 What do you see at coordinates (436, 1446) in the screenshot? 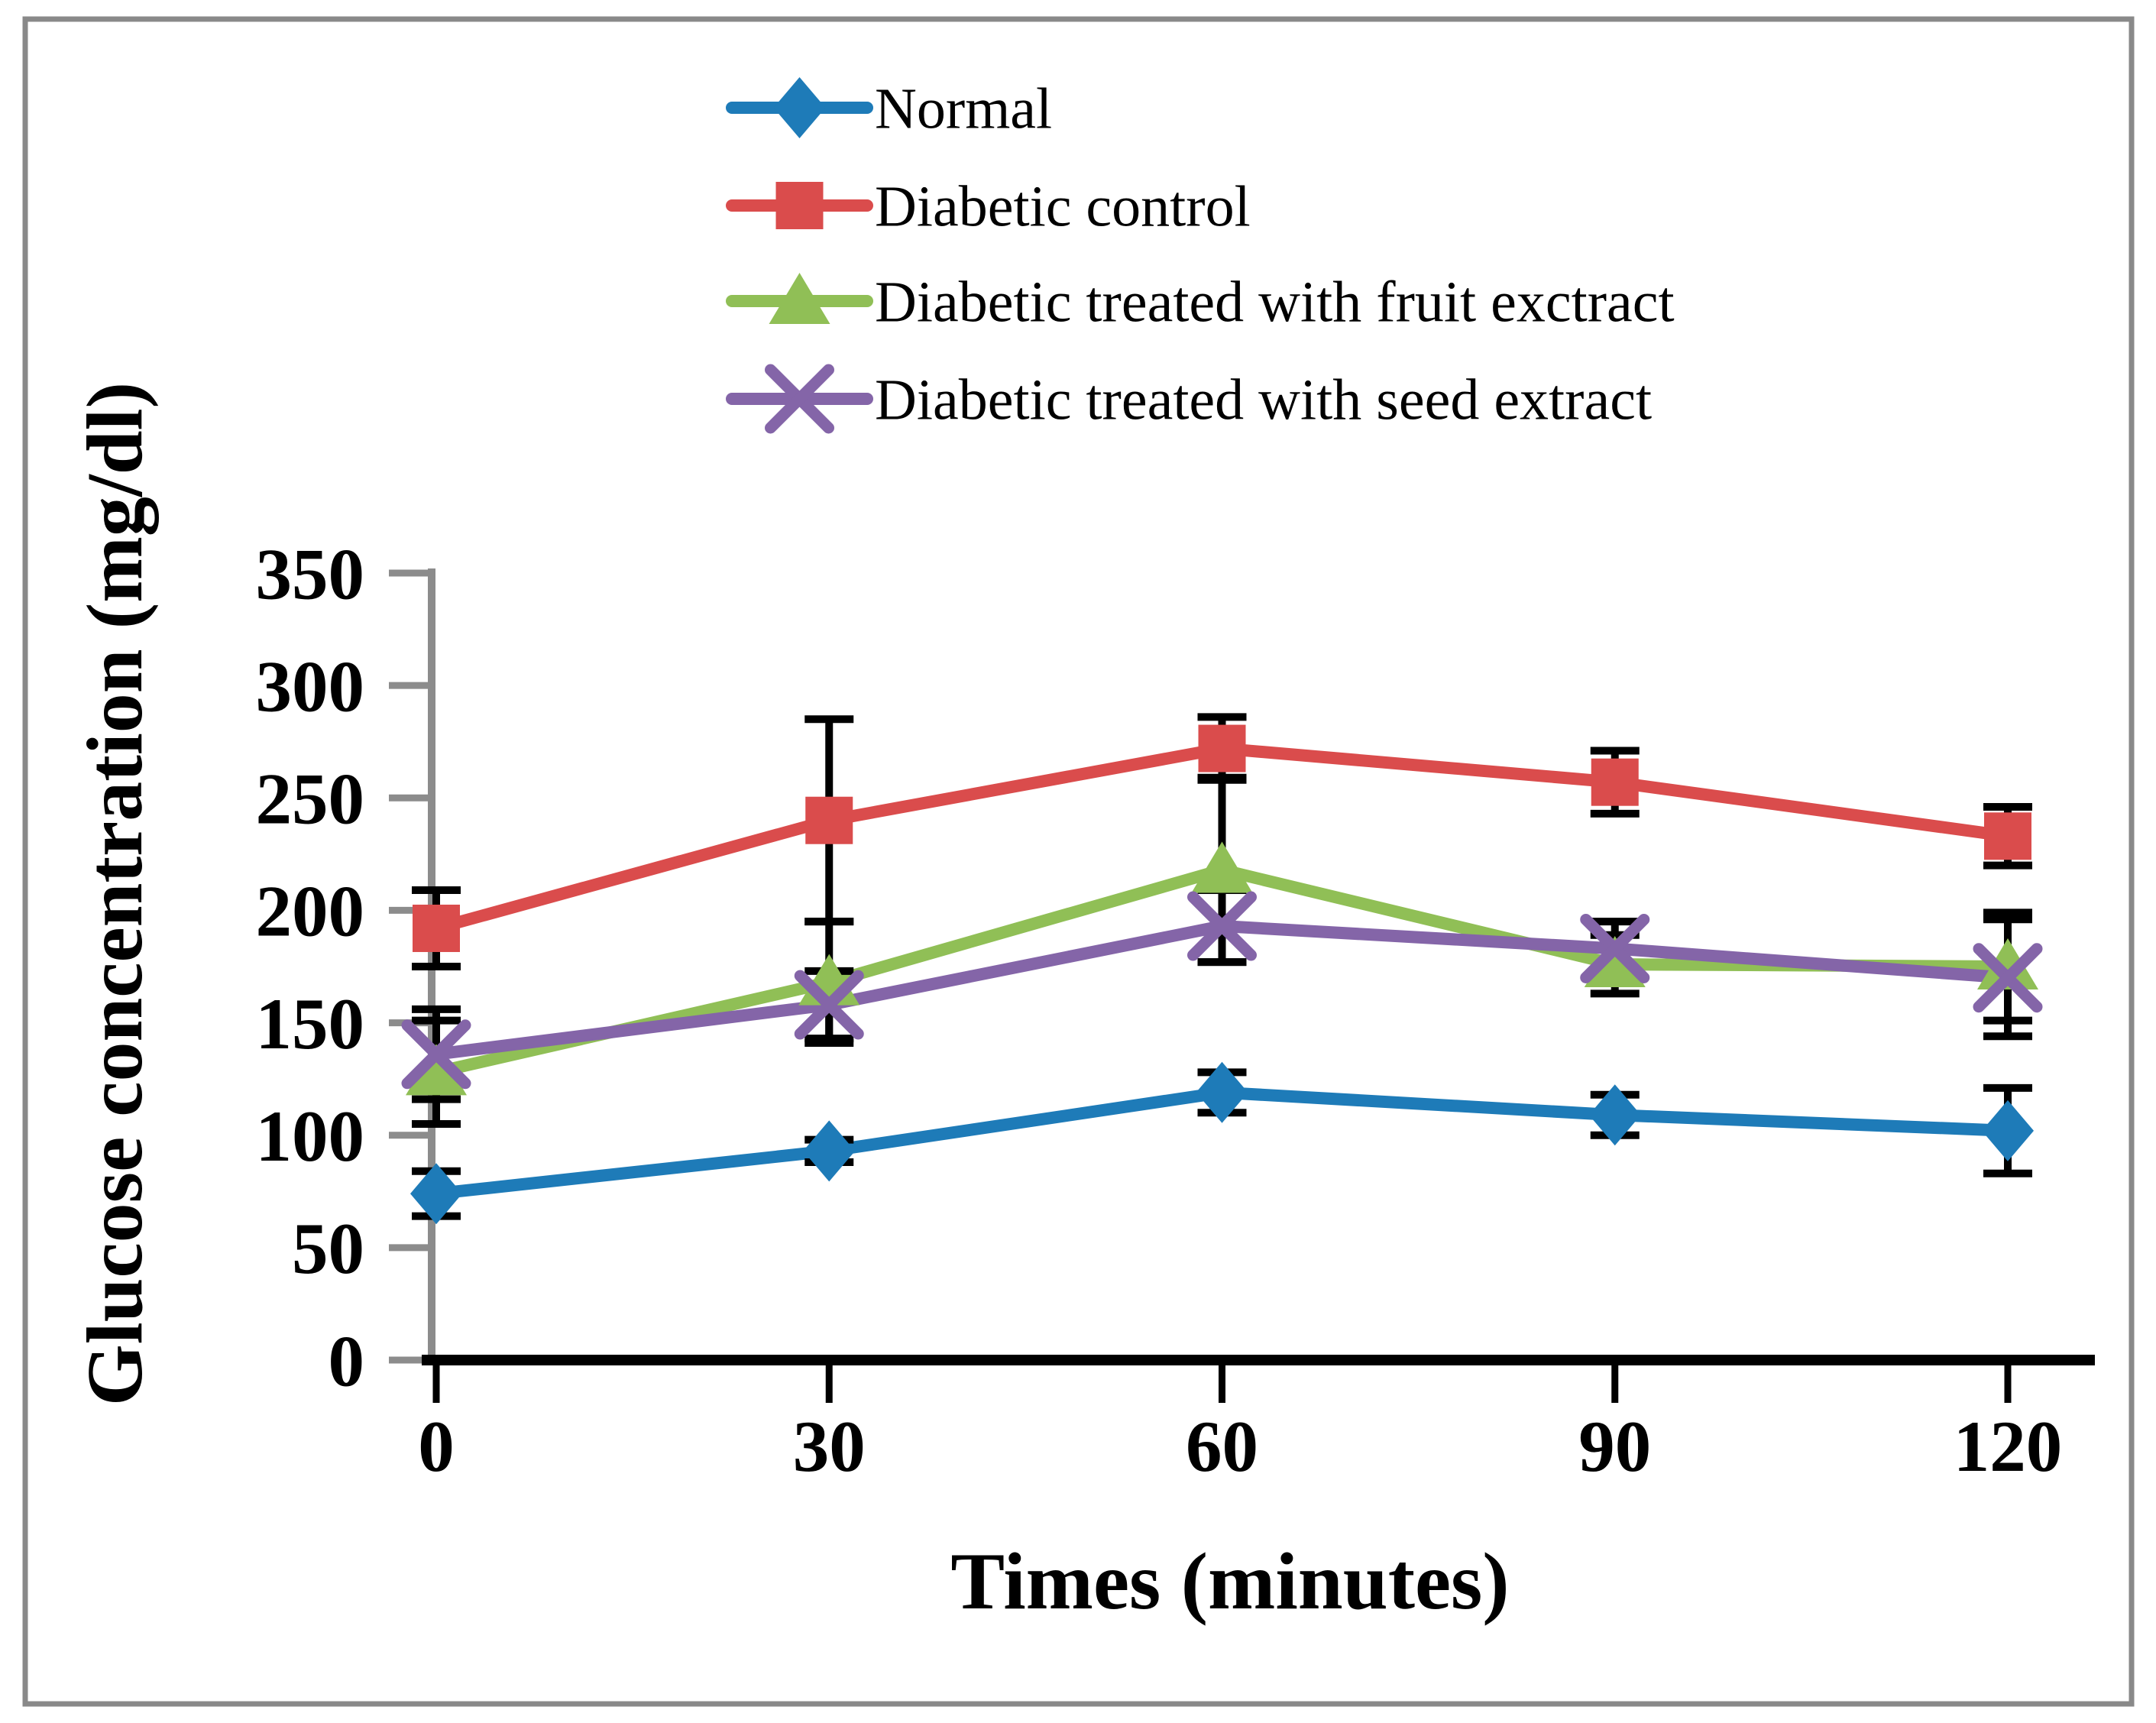
I see `x-tick-label: 0` at bounding box center [436, 1446].